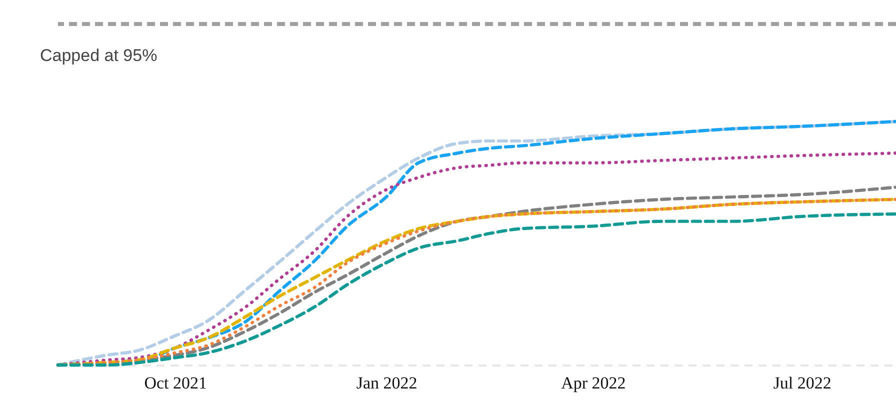  What do you see at coordinates (387, 383) in the screenshot?
I see `x-tick-label: Jan 2022` at bounding box center [387, 383].